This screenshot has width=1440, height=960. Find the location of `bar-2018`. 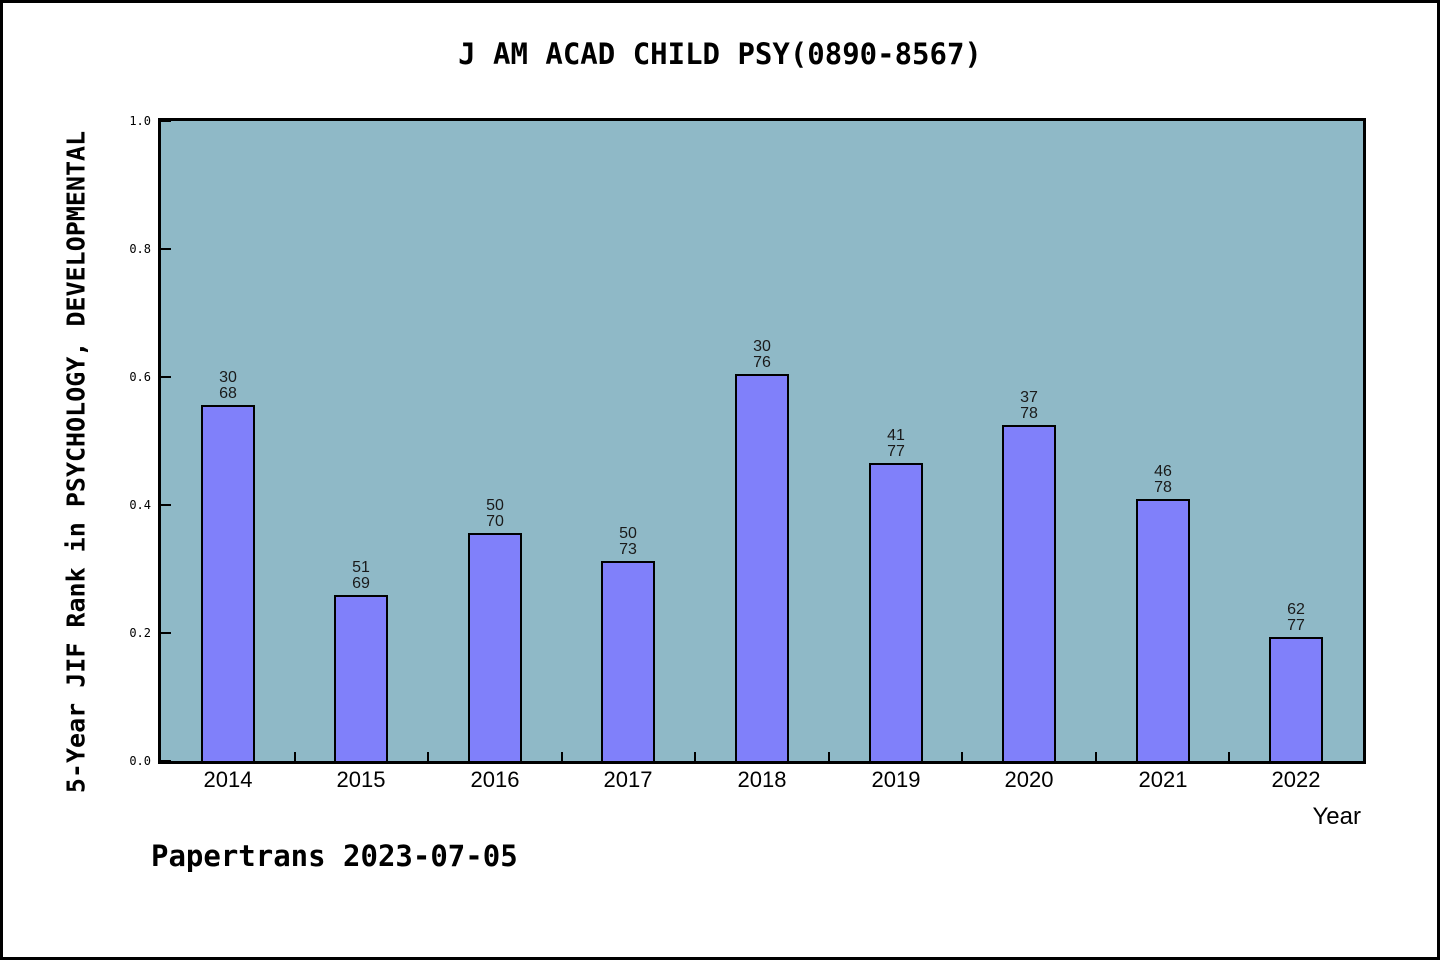

bar-2018 is located at coordinates (762, 567).